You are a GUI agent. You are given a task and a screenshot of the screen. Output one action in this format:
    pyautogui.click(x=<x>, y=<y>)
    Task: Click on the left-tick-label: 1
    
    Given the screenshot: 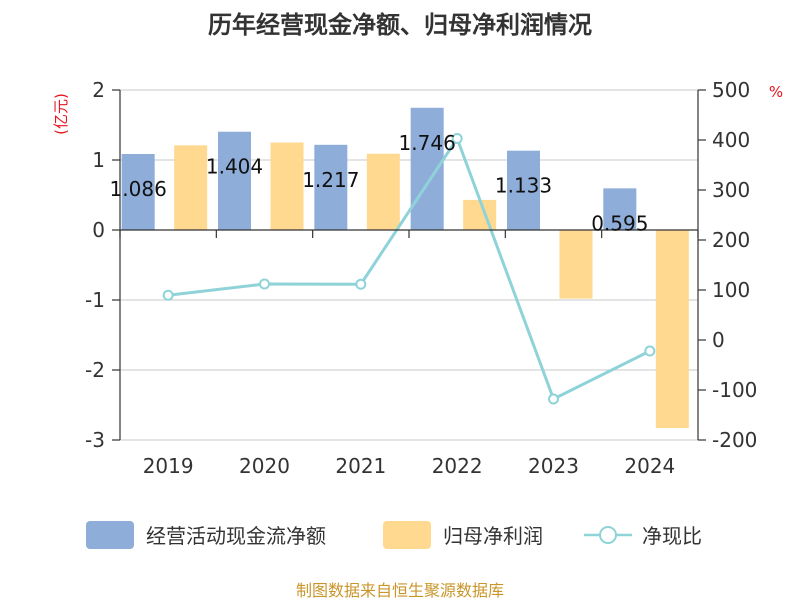 What is the action you would take?
    pyautogui.click(x=98, y=160)
    